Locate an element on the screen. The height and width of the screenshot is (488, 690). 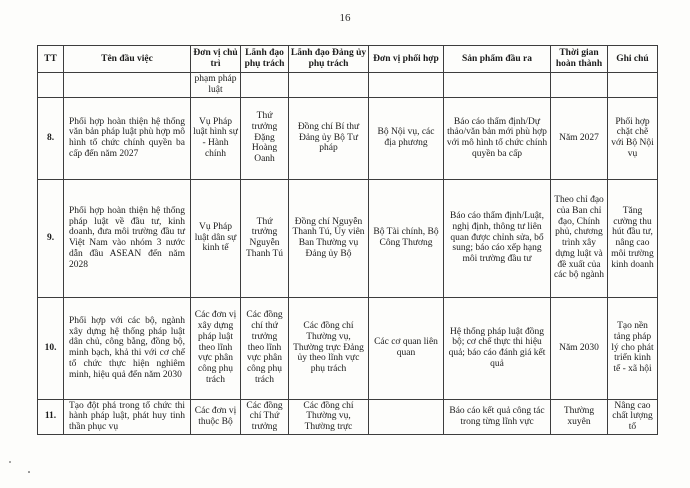
column-header-party-leader: Lãnh đạo Đảng ủy phụ trách is located at coordinates (328, 59).